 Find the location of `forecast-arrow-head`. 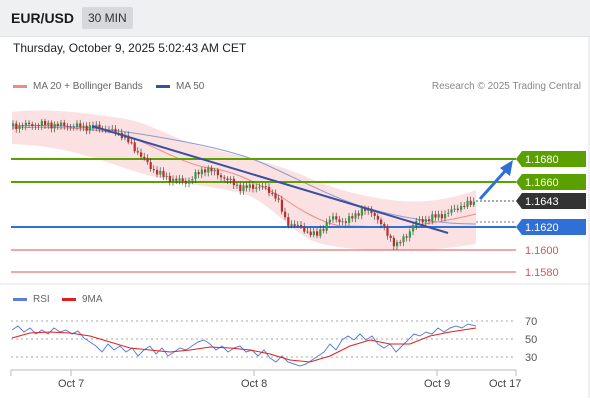

forecast-arrow-head is located at coordinates (506, 168).